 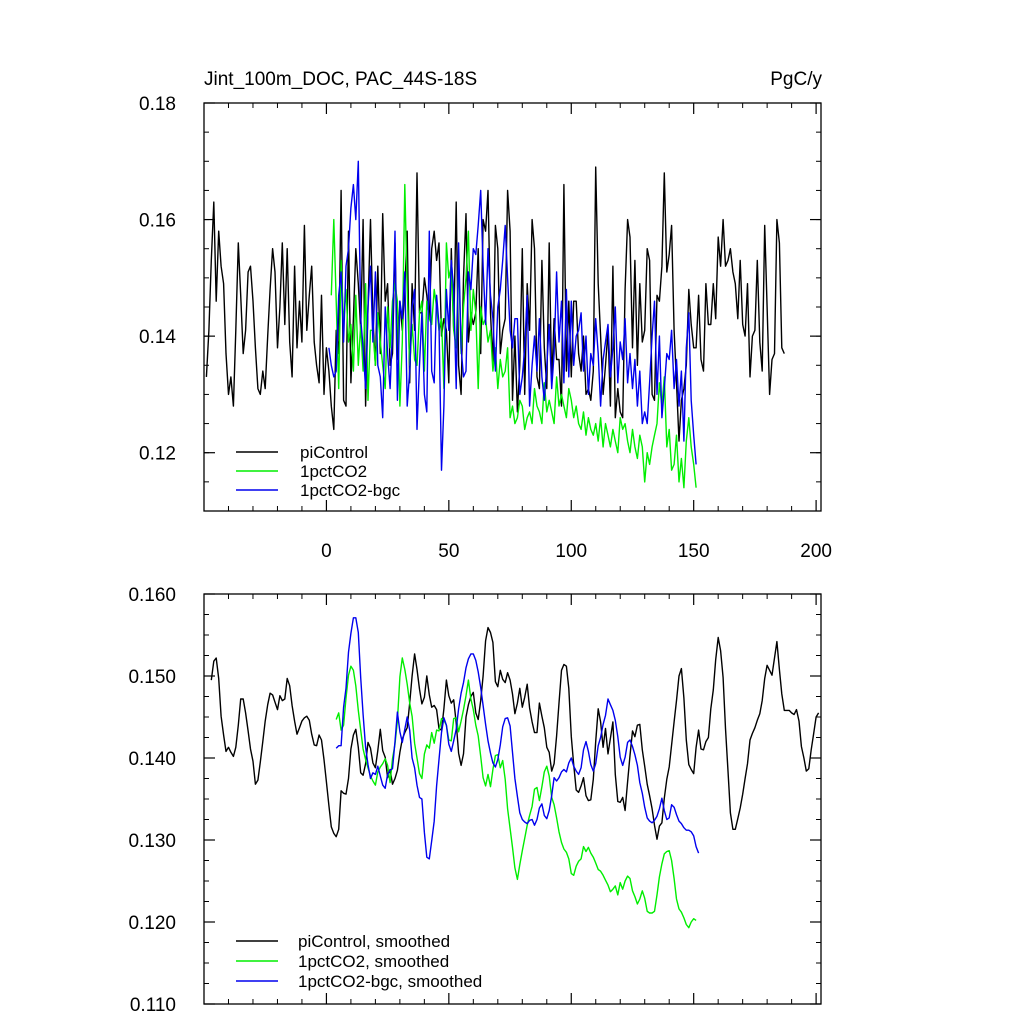 What do you see at coordinates (513, 336) in the screenshot?
I see `top-series-line-1pctco2` at bounding box center [513, 336].